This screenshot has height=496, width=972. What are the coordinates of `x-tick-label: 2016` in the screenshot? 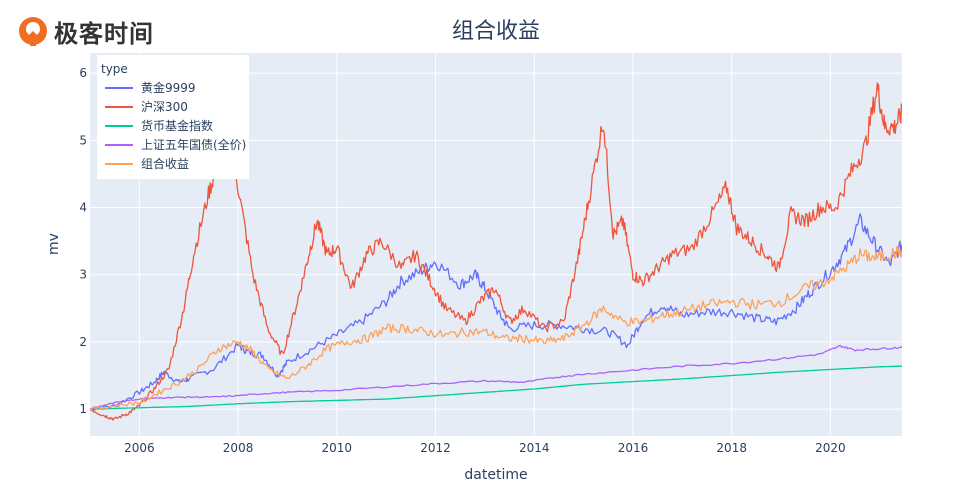 It's located at (633, 448).